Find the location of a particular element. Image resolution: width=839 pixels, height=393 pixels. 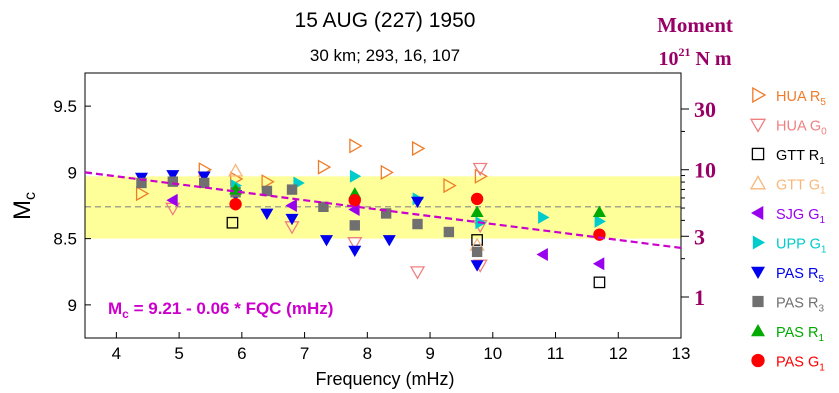

legend-label-name-1: HUA G is located at coordinates (798, 127).